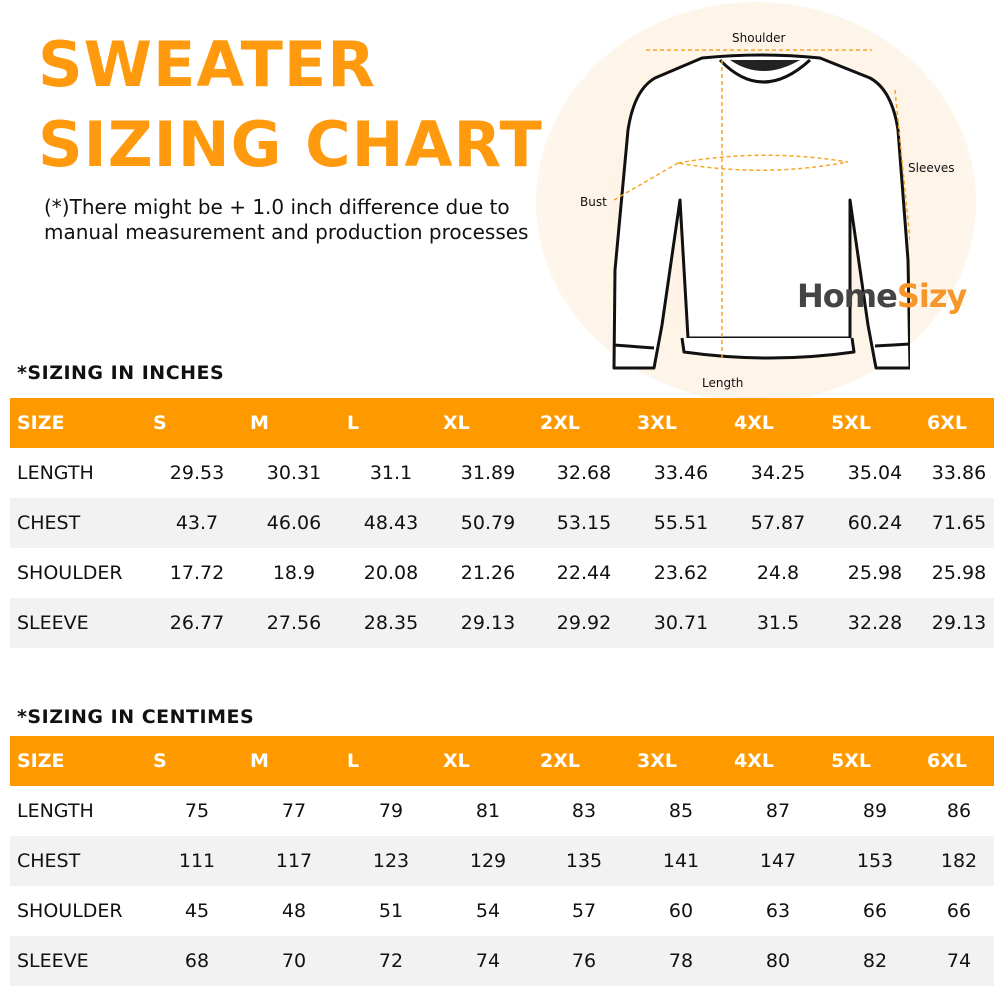  Describe the element at coordinates (778, 861) in the screenshot. I see `table-cell: 147` at that location.